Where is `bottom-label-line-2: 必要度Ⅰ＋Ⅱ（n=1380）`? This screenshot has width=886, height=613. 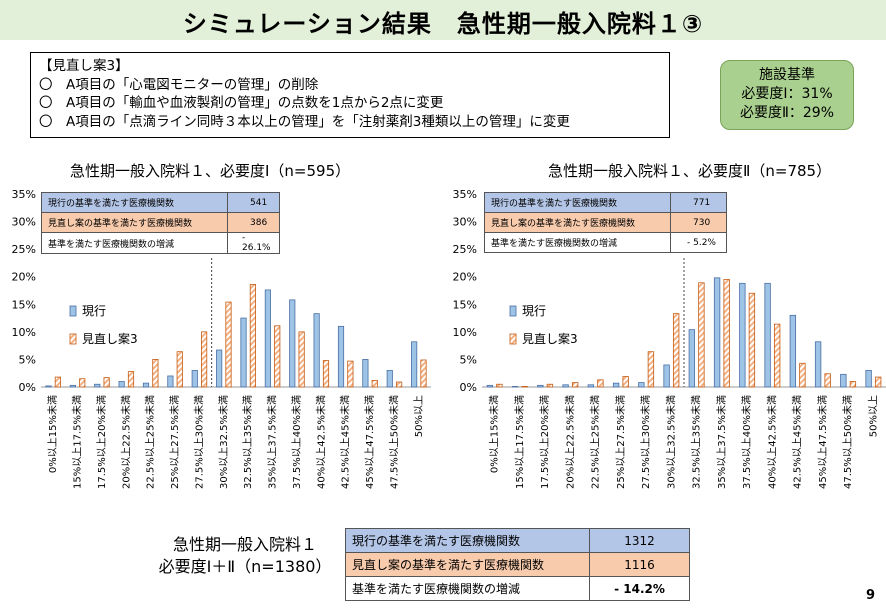 bottom-label-line-2: 必要度Ⅰ＋Ⅱ（n=1380） is located at coordinates (245, 566).